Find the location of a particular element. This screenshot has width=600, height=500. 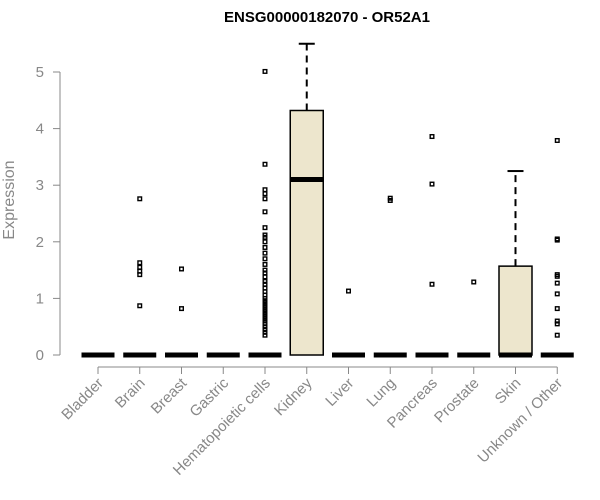

y-tick-label: 2 is located at coordinates (40, 242).